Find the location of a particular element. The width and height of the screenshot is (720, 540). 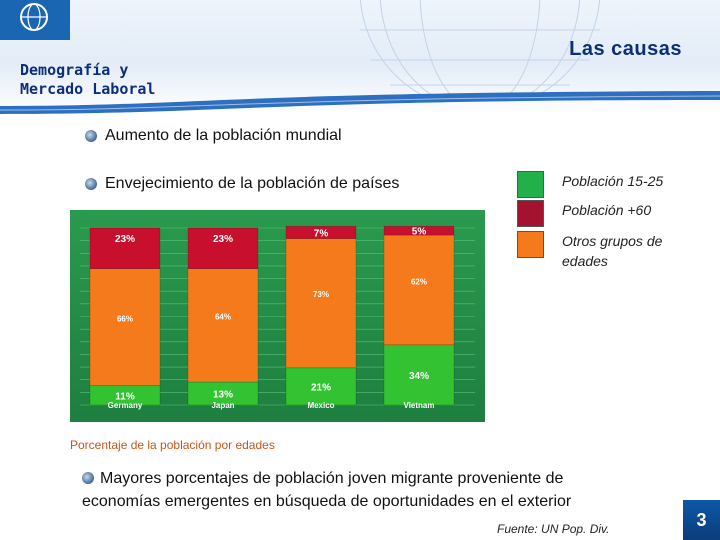

bar-label-mexico-2: 7% is located at coordinates (321, 233).